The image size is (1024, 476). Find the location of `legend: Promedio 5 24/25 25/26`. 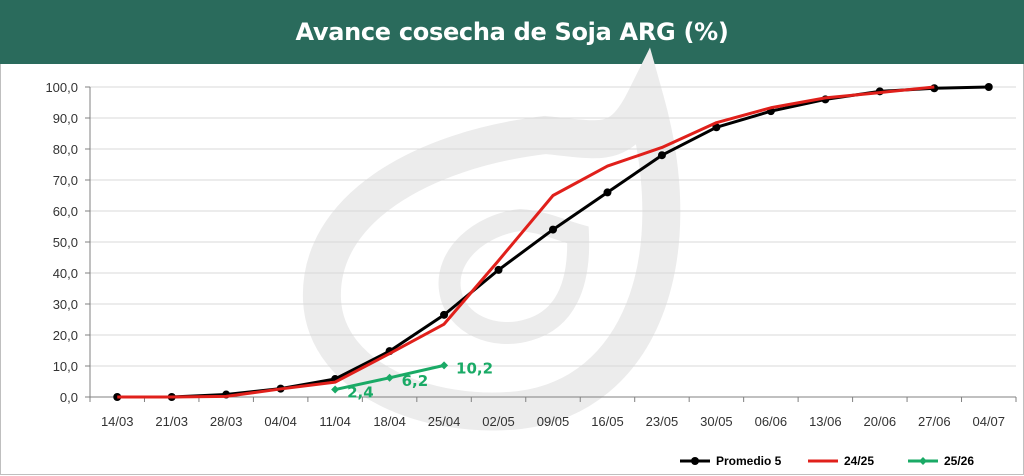

legend: Promedio 5 24/25 25/26 is located at coordinates (827, 461).